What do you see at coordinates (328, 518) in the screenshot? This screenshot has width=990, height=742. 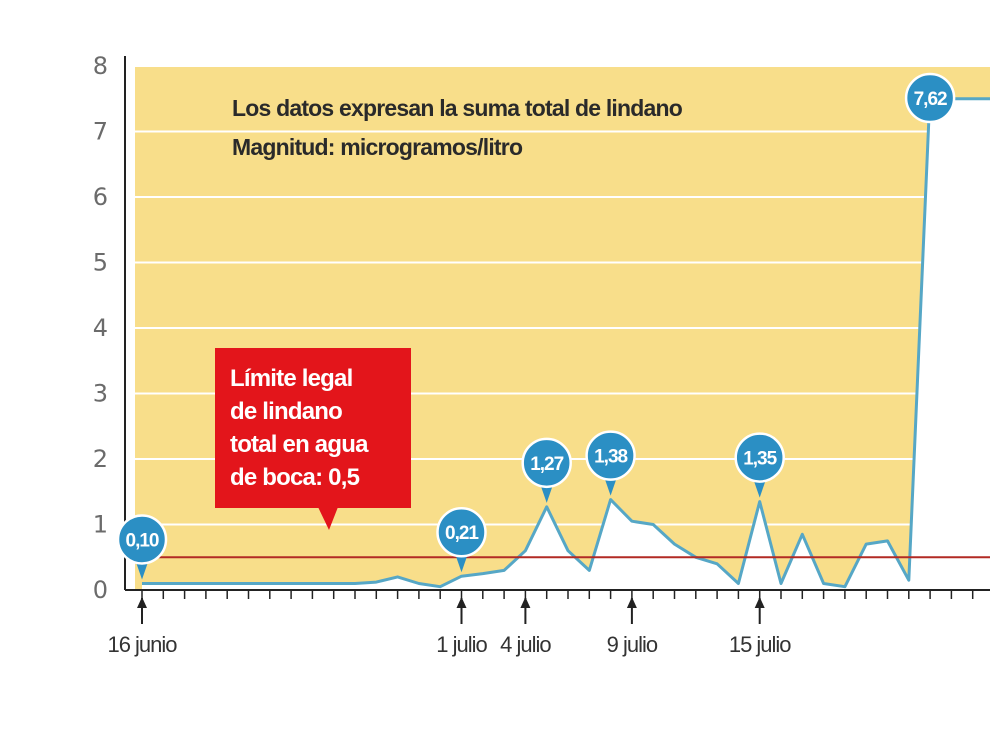 I see `limit-callout-pointer` at bounding box center [328, 518].